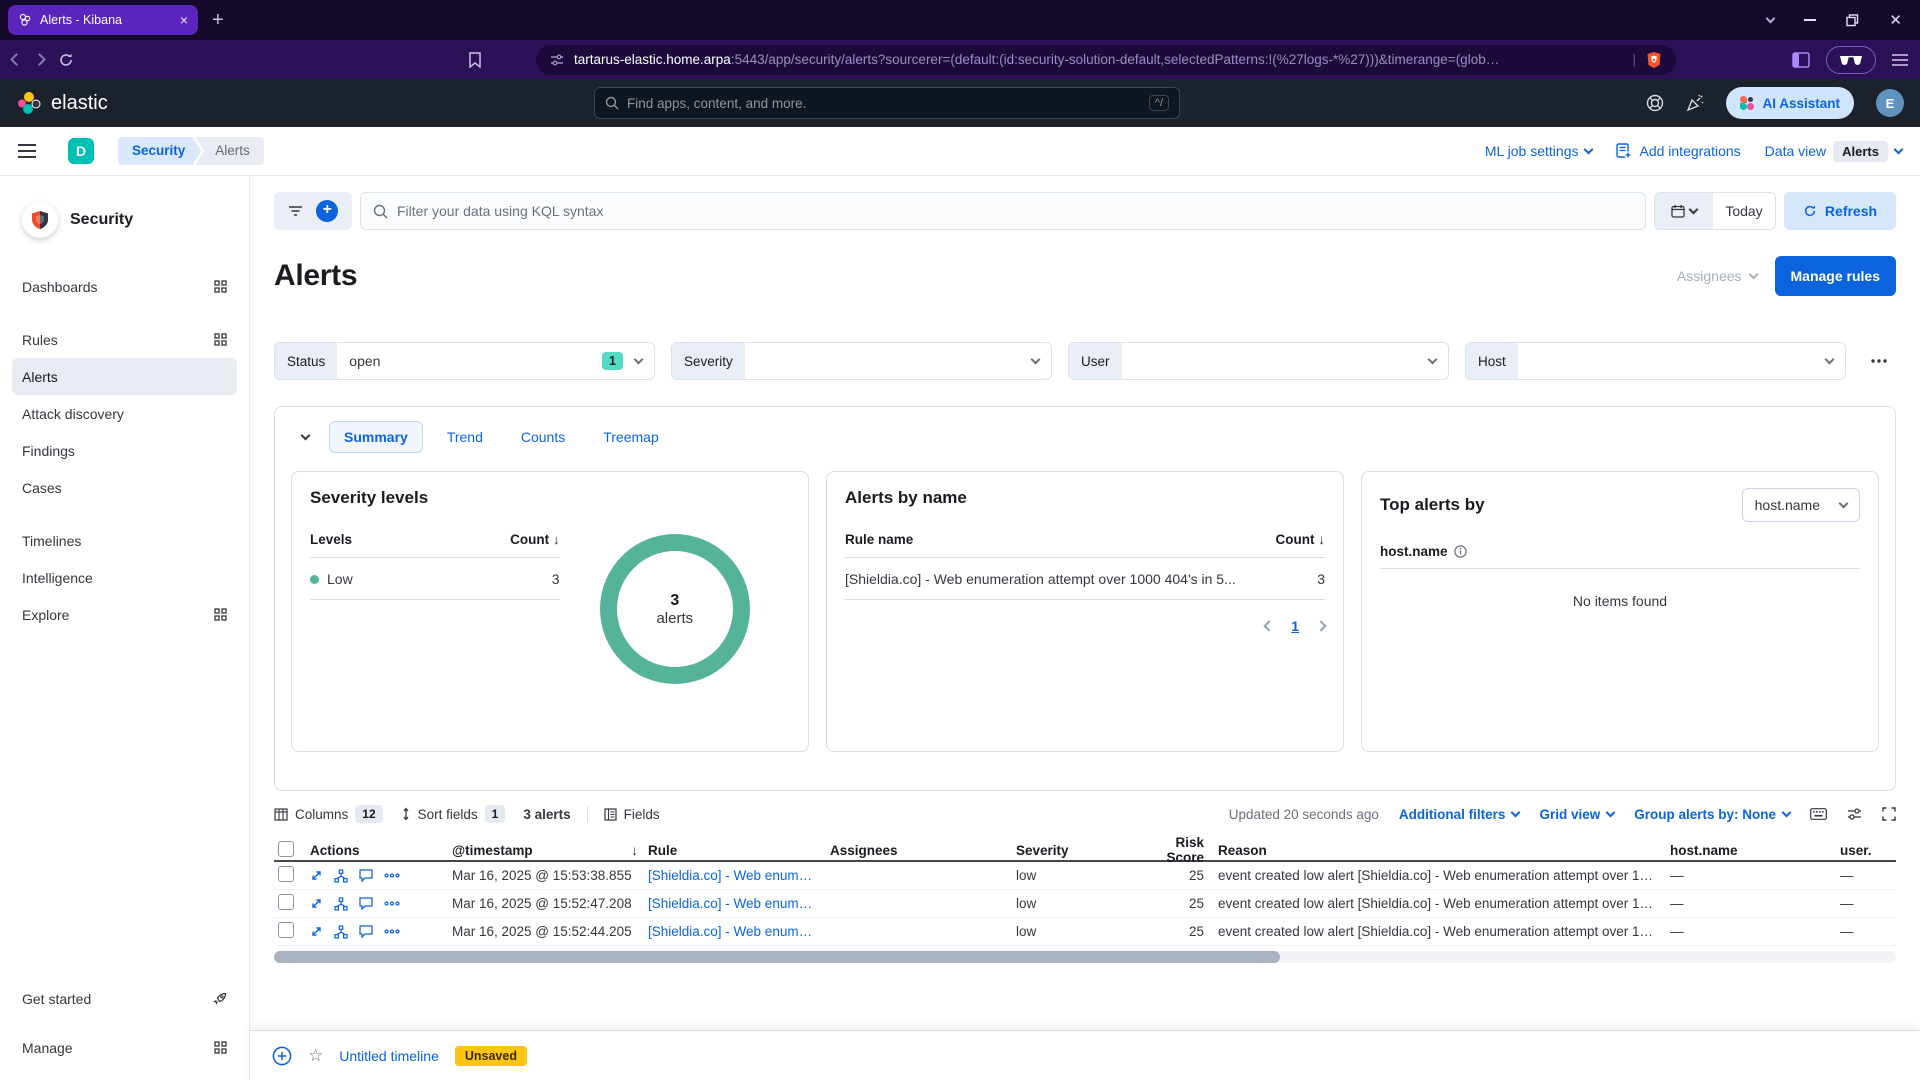 This screenshot has width=1920, height=1080. What do you see at coordinates (1900, 59) in the screenshot?
I see `browser-menu-icon` at bounding box center [1900, 59].